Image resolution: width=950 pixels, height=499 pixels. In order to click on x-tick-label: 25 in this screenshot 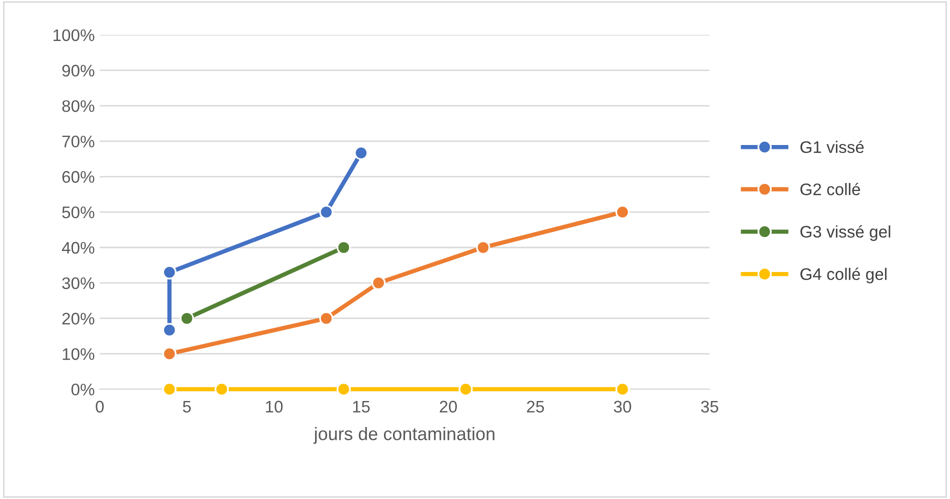, I will do `click(535, 406)`.